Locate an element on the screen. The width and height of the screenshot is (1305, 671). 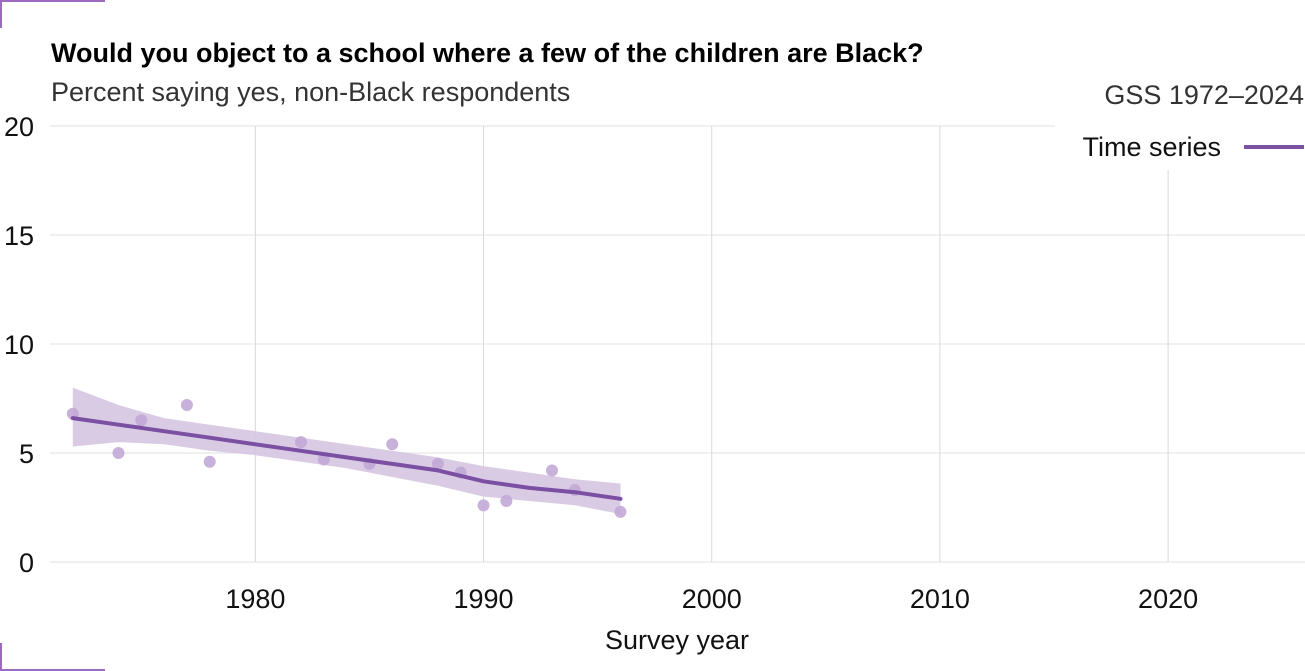
trend-line-layer is located at coordinates (346, 458).